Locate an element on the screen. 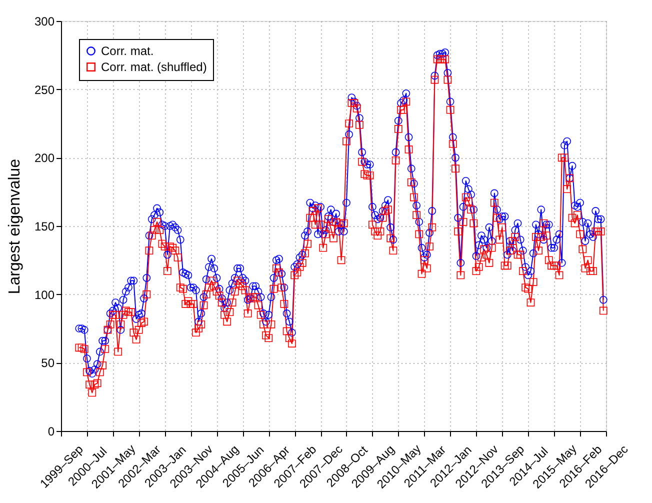 The image size is (652, 503). y-tick-label: 100 is located at coordinates (44, 295).